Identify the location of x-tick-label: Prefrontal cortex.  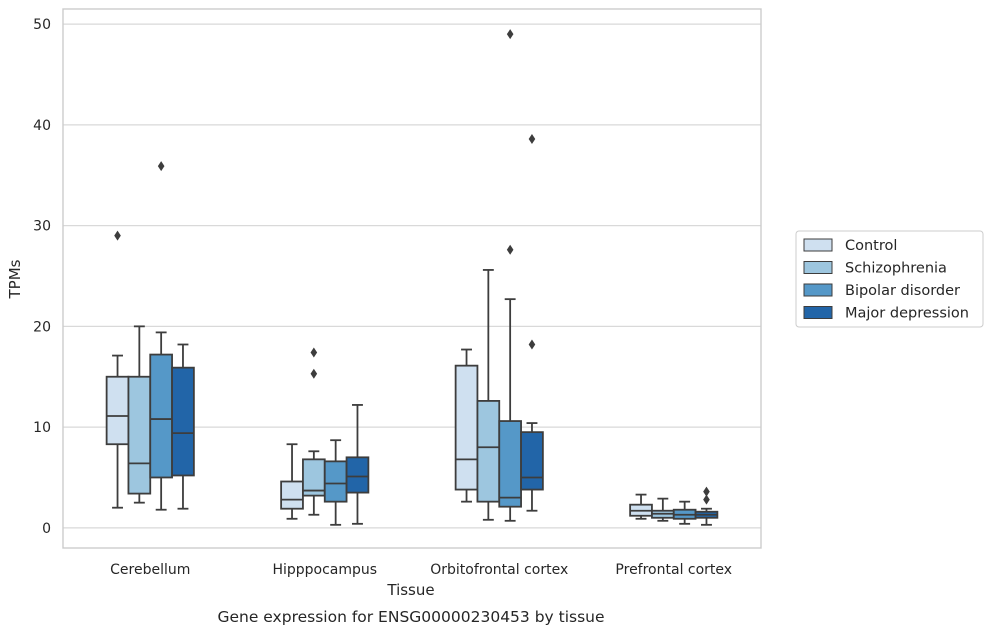
(673, 570).